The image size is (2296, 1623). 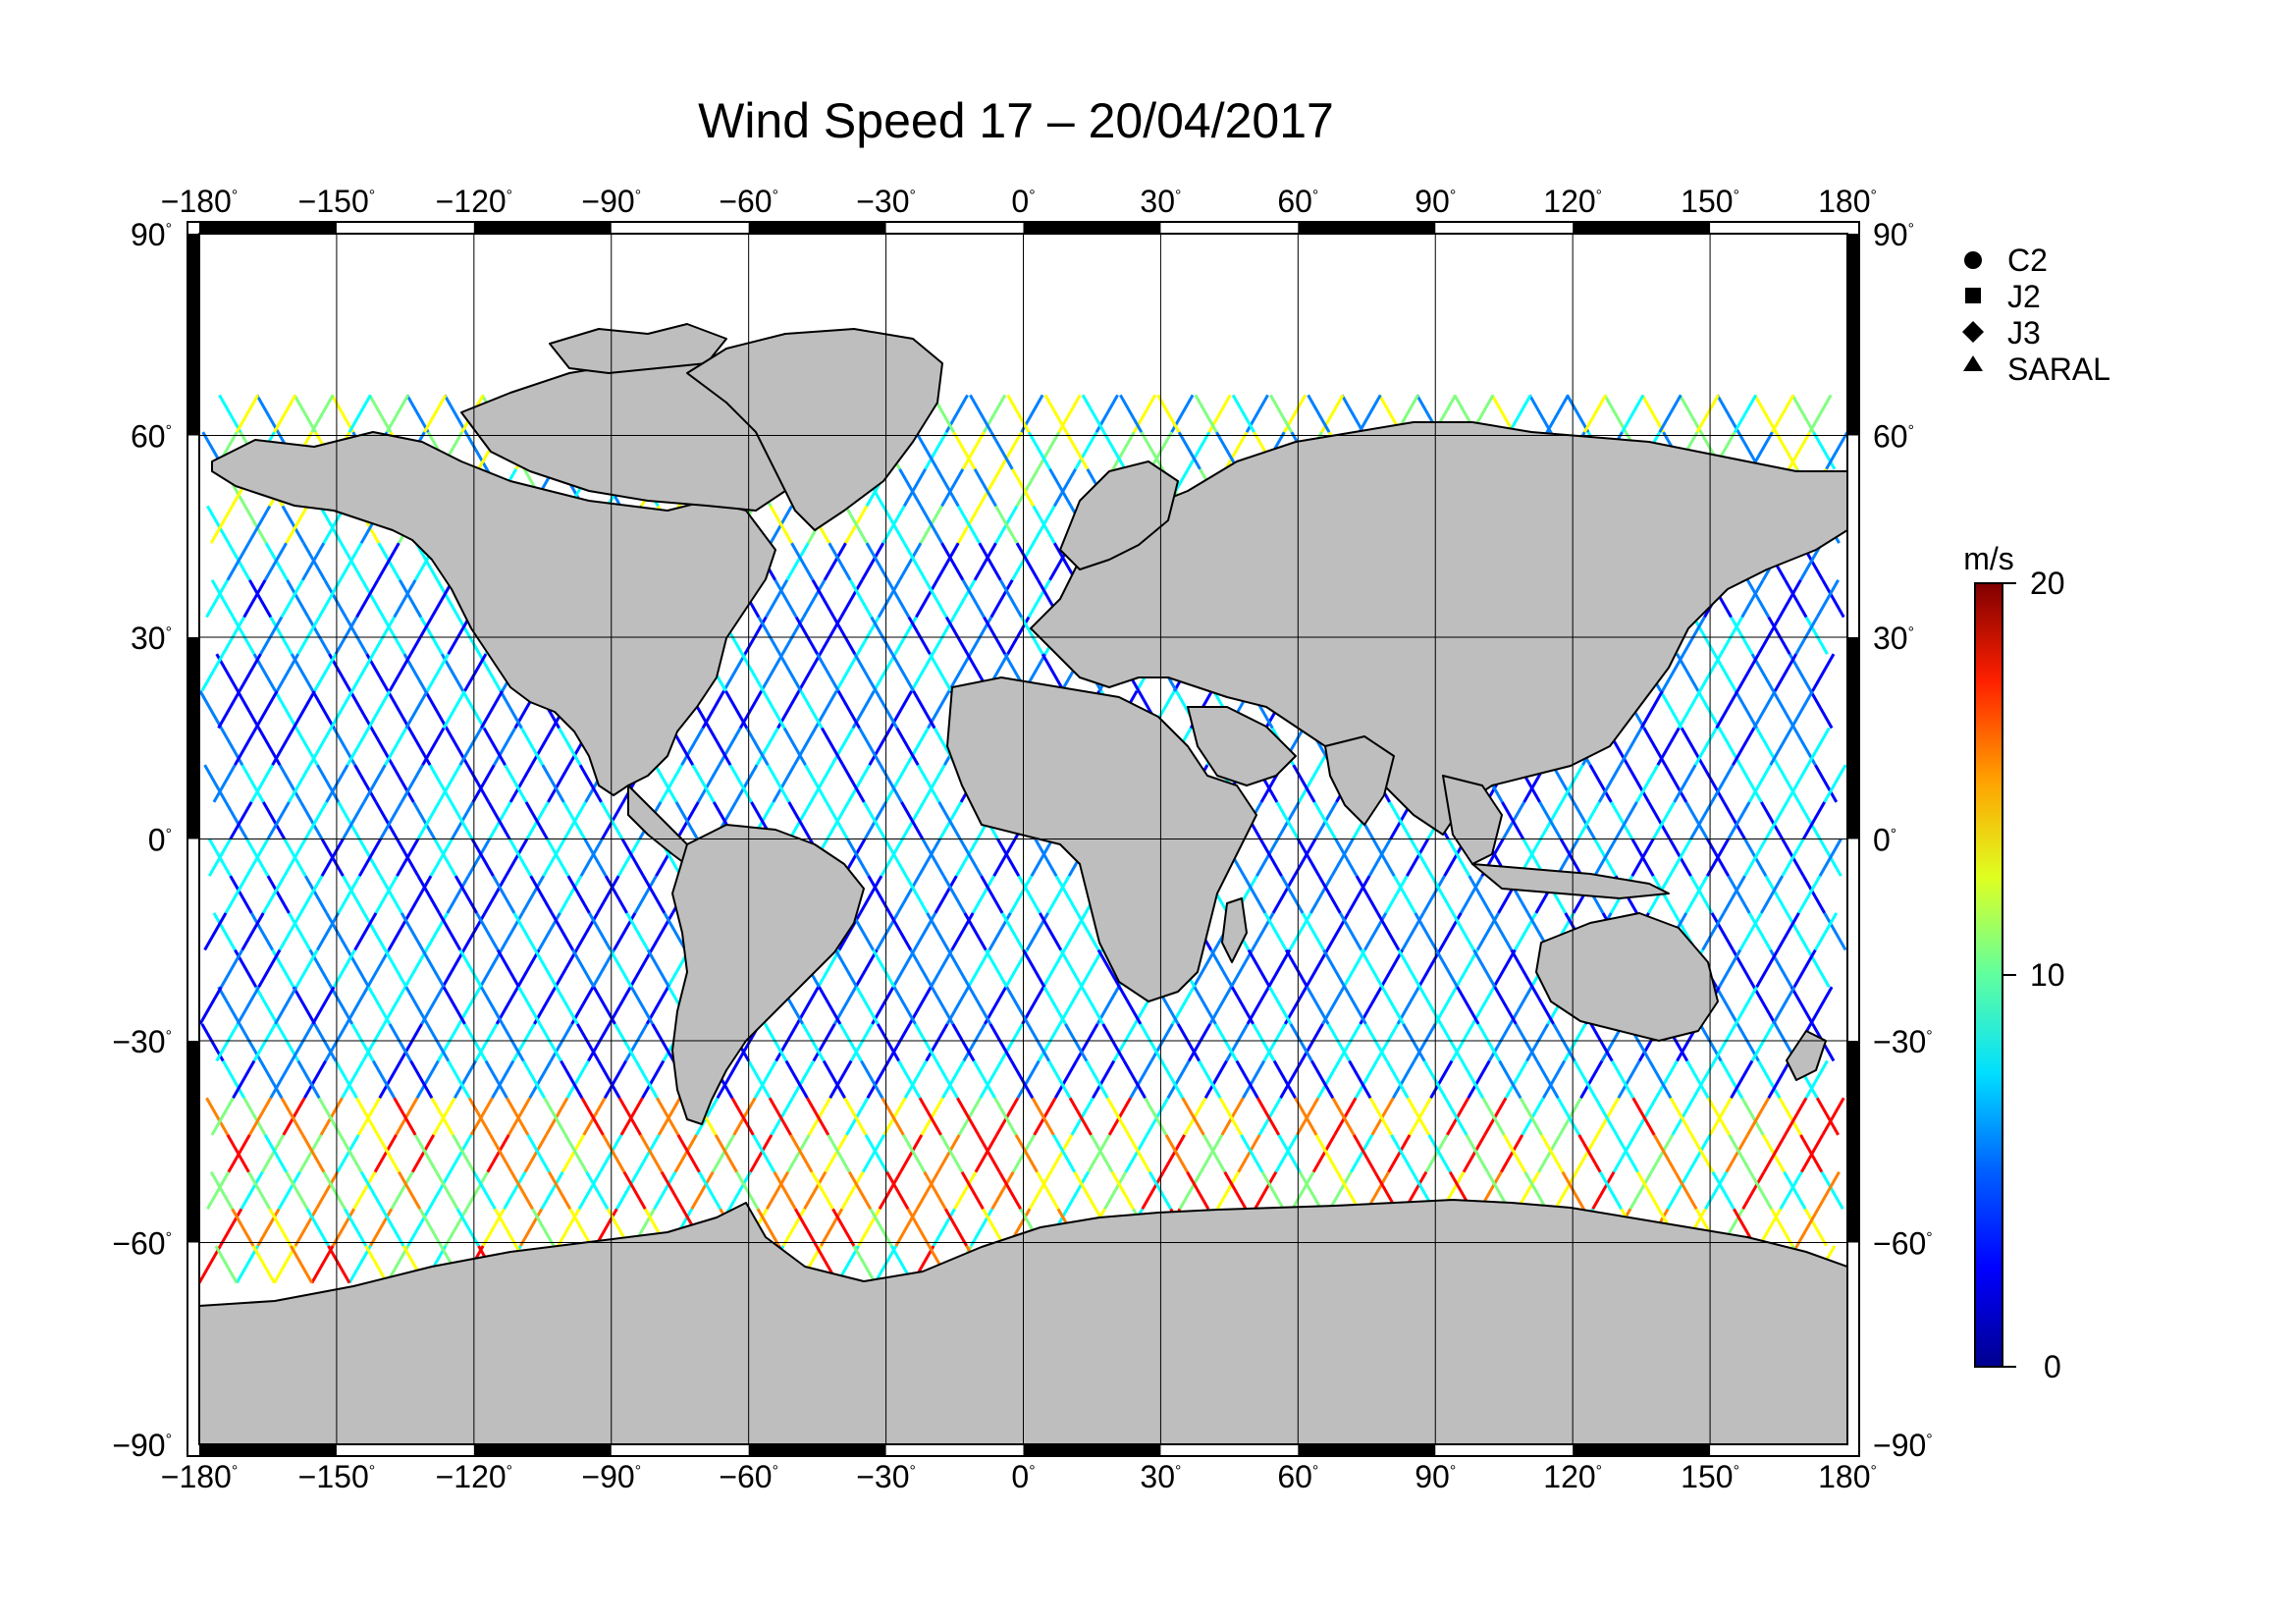 I want to click on lon-tick-label-bottom: −60°, so click(x=748, y=1476).